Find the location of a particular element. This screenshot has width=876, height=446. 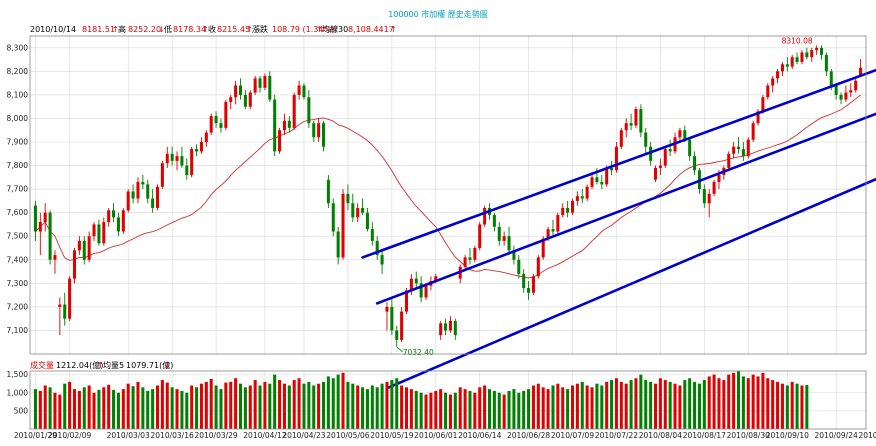

price-tick-label: 8,200 is located at coordinates (18, 71).